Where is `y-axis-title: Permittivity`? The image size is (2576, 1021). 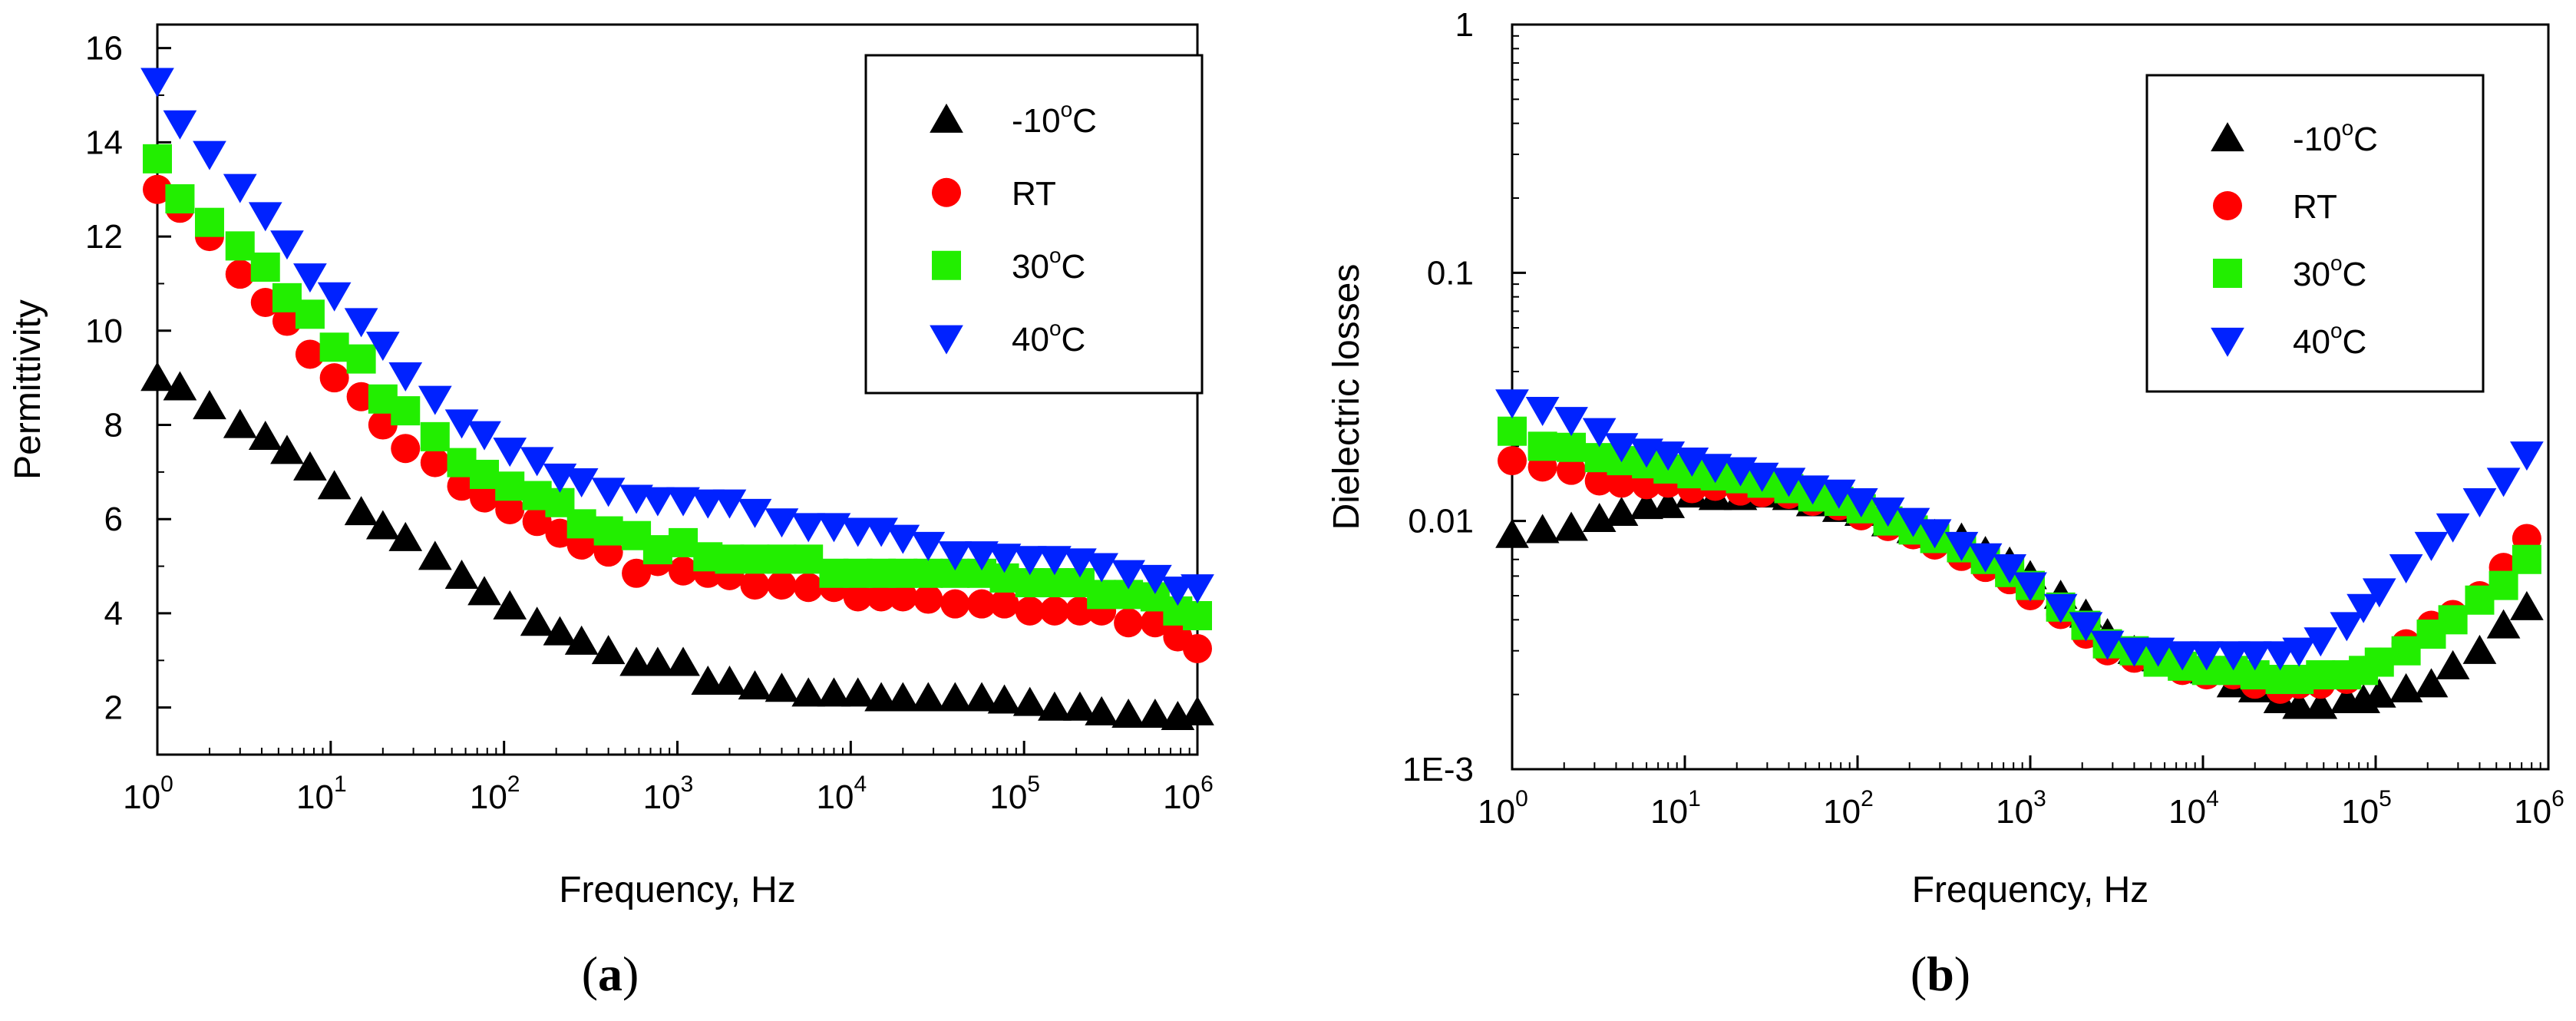
y-axis-title: Permittivity is located at coordinates (28, 389).